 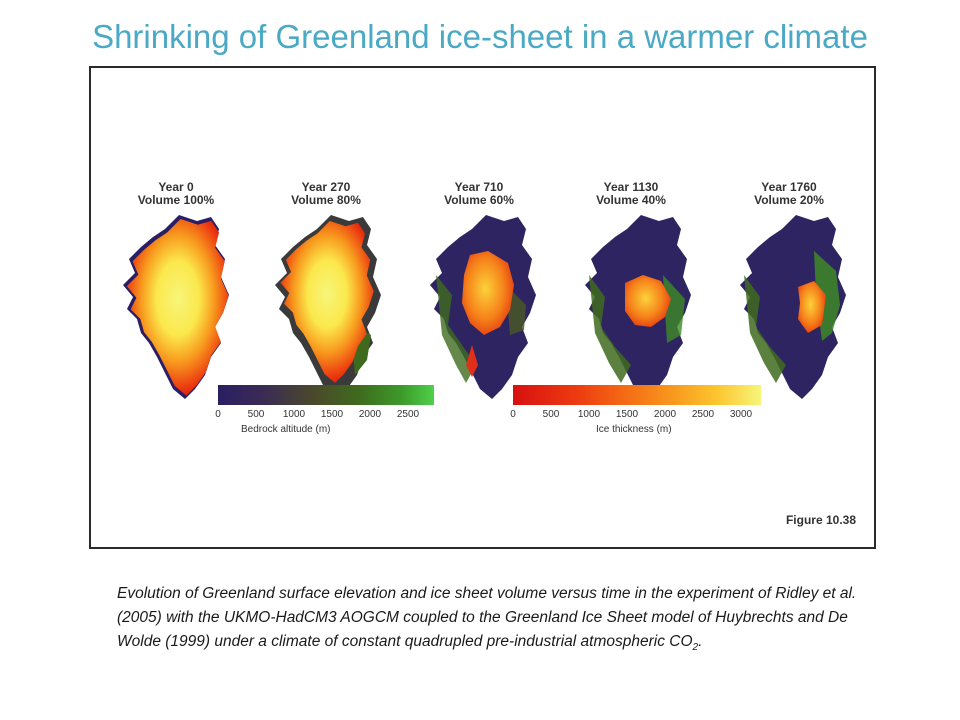 I want to click on panel-year: Year 270, so click(x=326, y=187).